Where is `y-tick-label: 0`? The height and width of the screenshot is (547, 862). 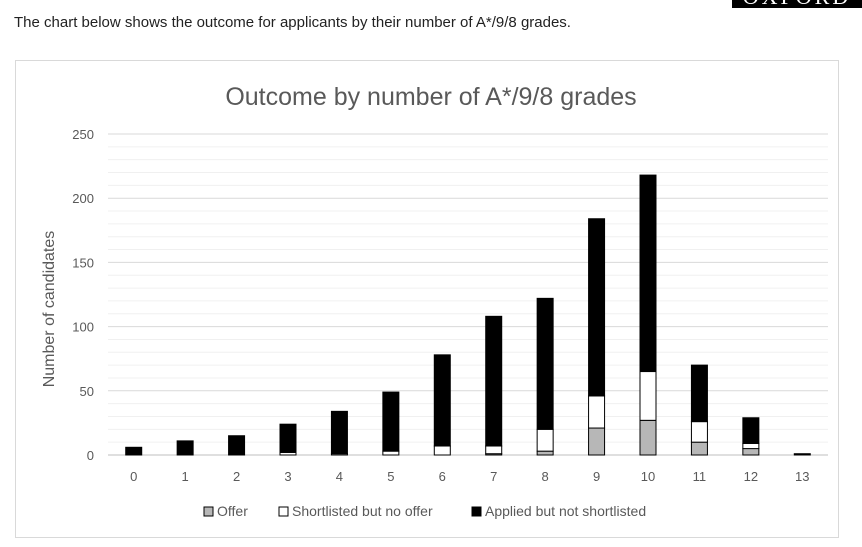
y-tick-label: 0 is located at coordinates (90, 455).